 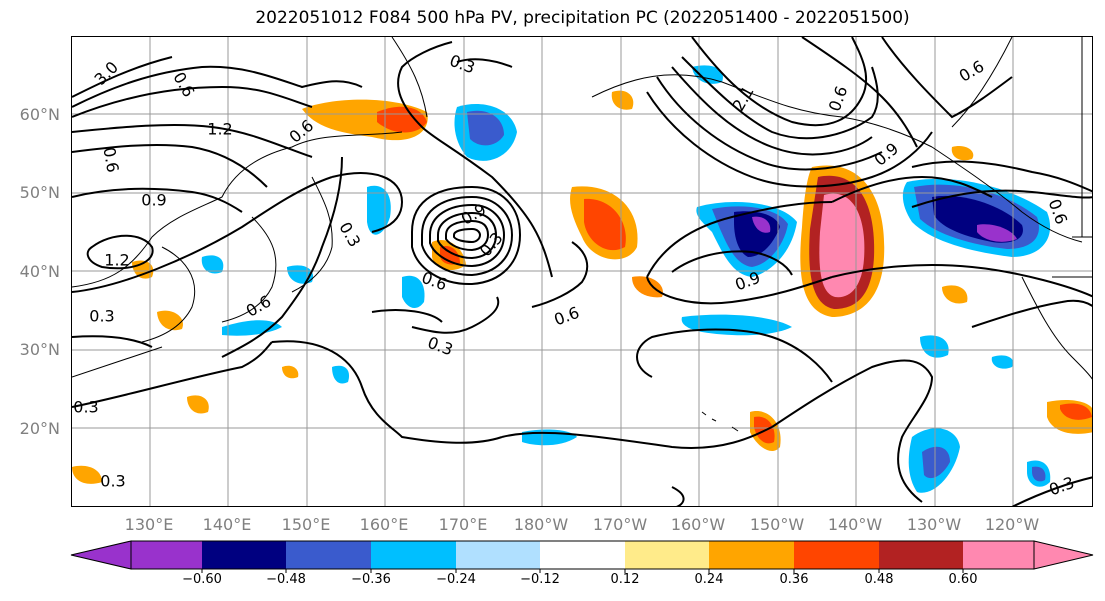 What do you see at coordinates (541, 524) in the screenshot?
I see `lon-label-180w: 180°W` at bounding box center [541, 524].